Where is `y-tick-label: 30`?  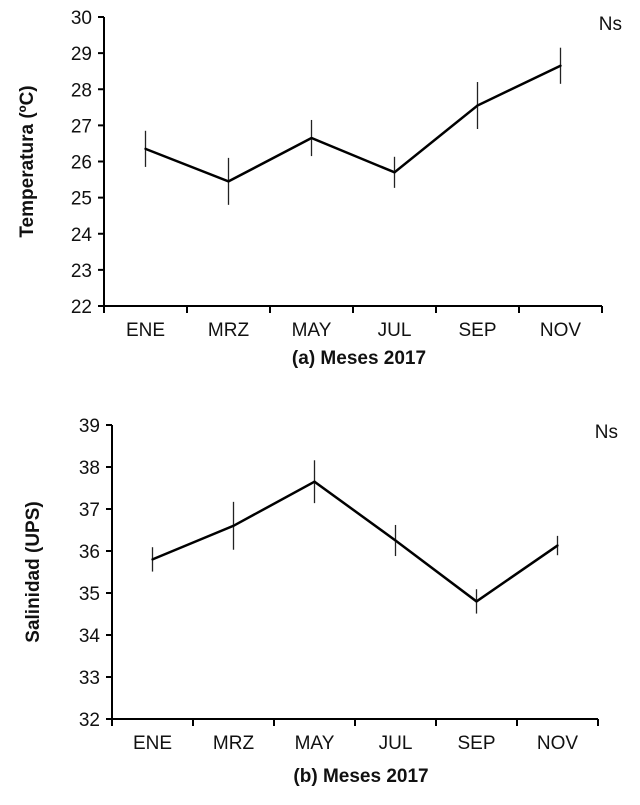 y-tick-label: 30 is located at coordinates (81, 18).